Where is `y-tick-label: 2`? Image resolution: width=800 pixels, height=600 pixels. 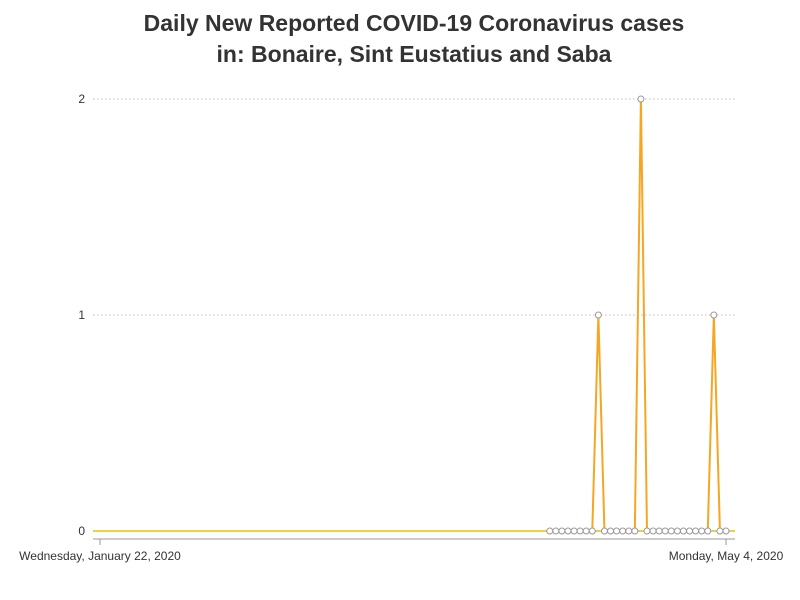 y-tick-label: 2 is located at coordinates (81, 99).